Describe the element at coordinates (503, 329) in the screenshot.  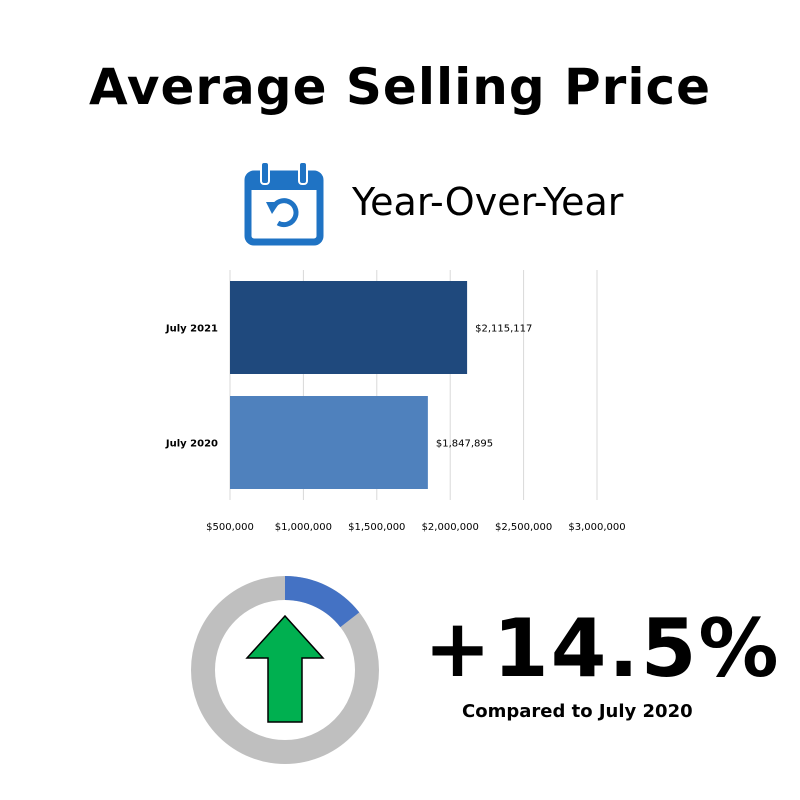
I see `data-label: $2,115,117` at that location.